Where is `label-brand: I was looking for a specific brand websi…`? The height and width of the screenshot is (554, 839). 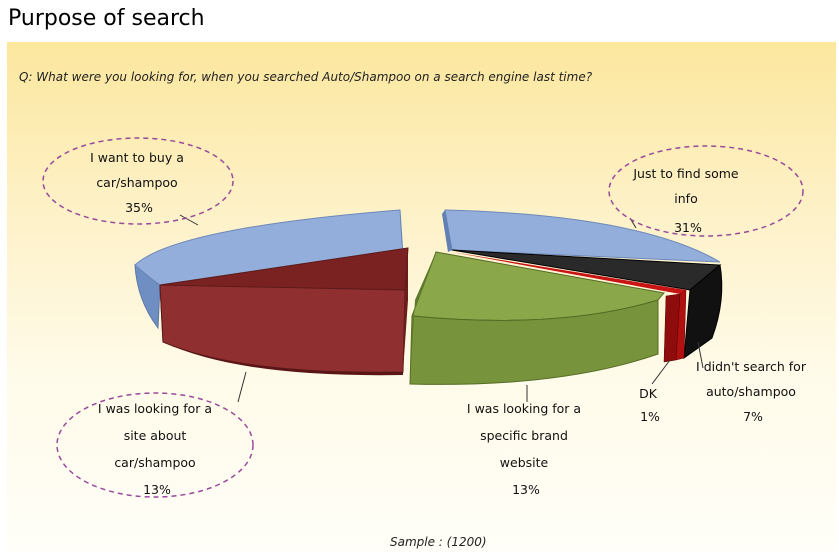 label-brand: I was looking for a specific brand websi… is located at coordinates (526, 449).